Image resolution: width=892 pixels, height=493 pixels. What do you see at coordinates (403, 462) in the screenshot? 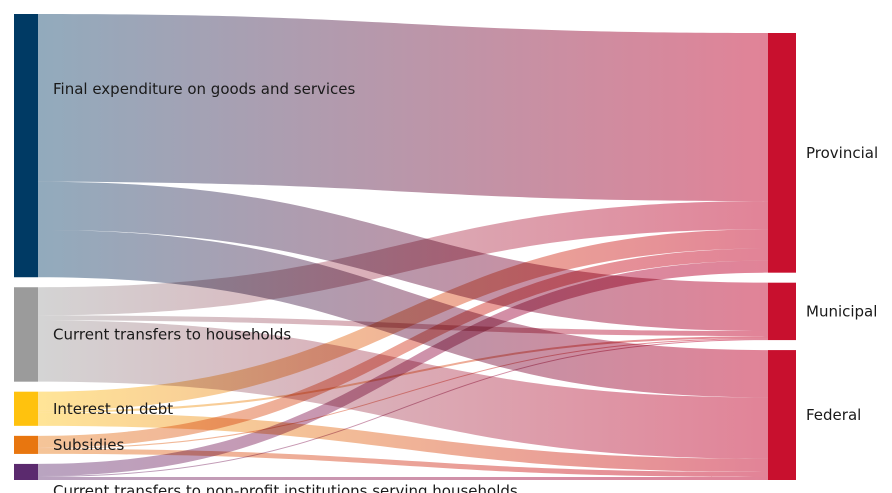
I see `flow-subsidies-to-federal` at bounding box center [403, 462].